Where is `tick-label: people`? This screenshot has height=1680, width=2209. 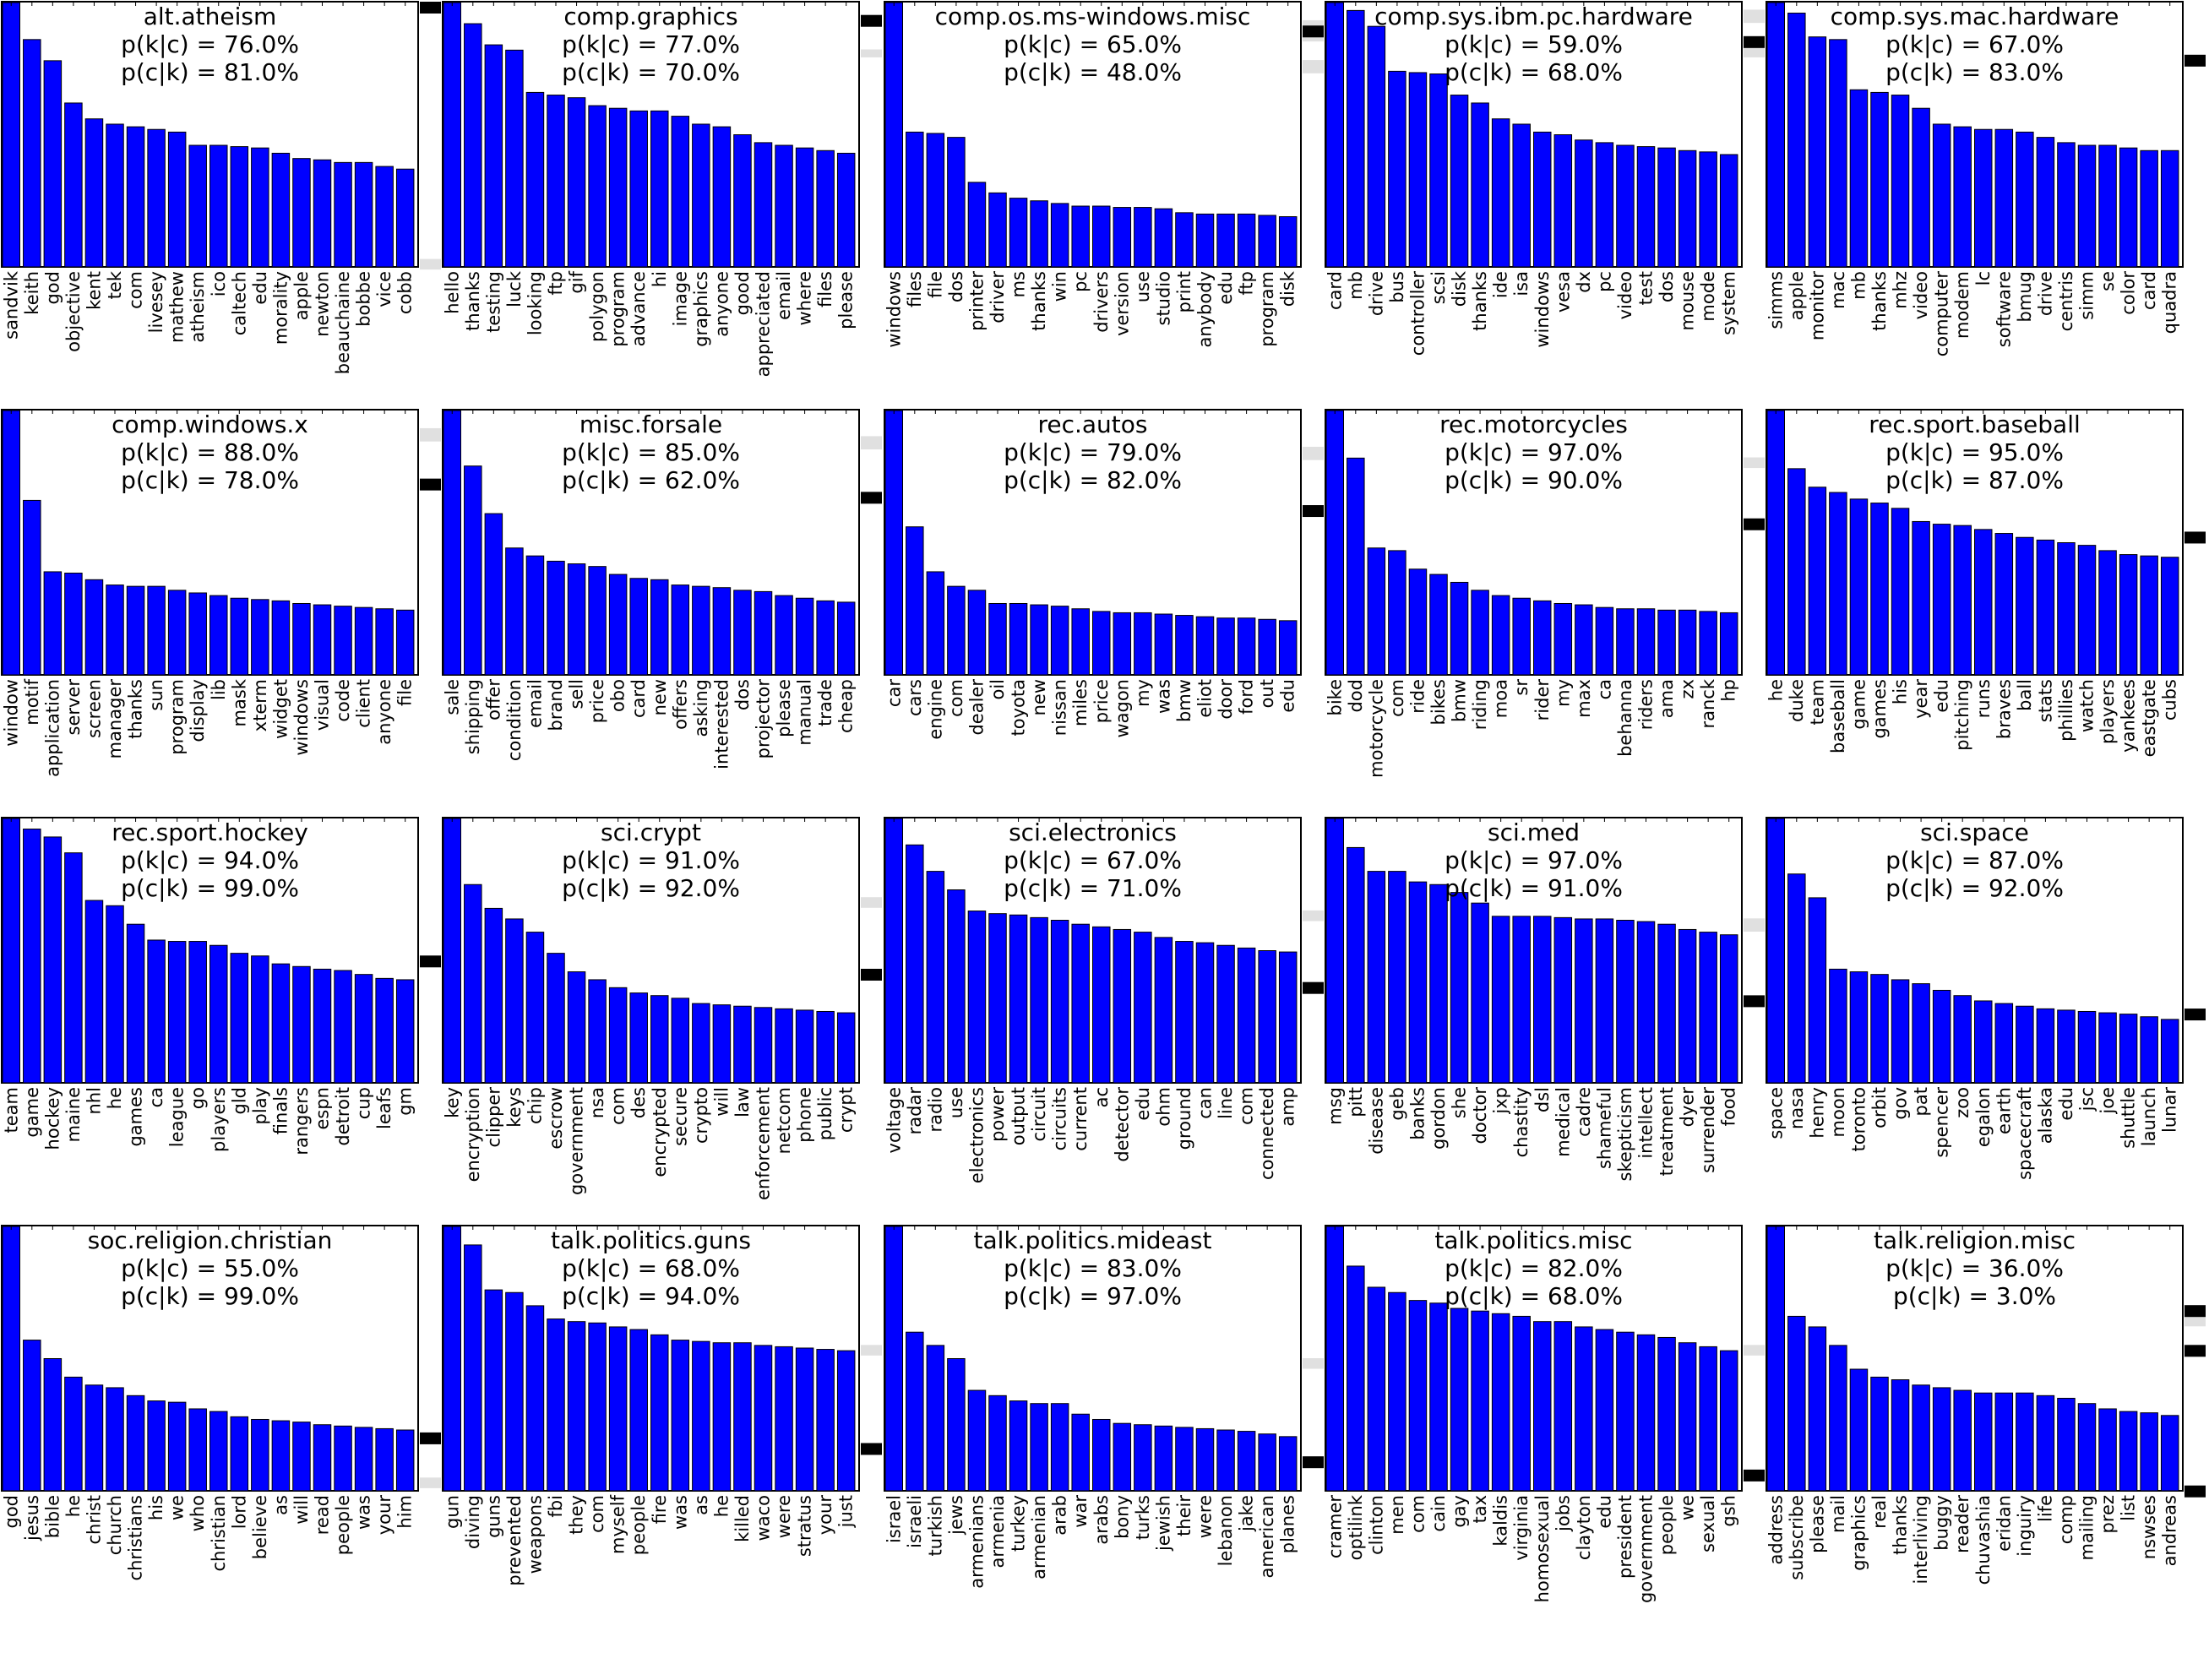 tick-label: people is located at coordinates (1667, 1525).